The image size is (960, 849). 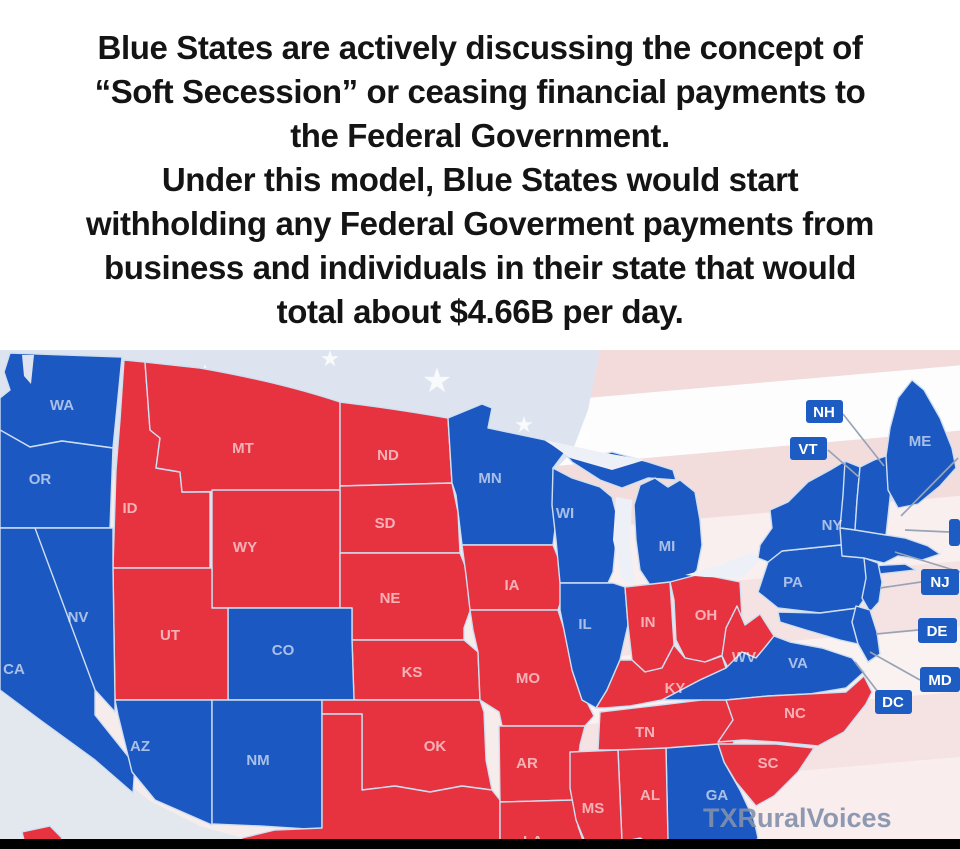 I want to click on headline-line: the Federal Government., so click(x=480, y=135).